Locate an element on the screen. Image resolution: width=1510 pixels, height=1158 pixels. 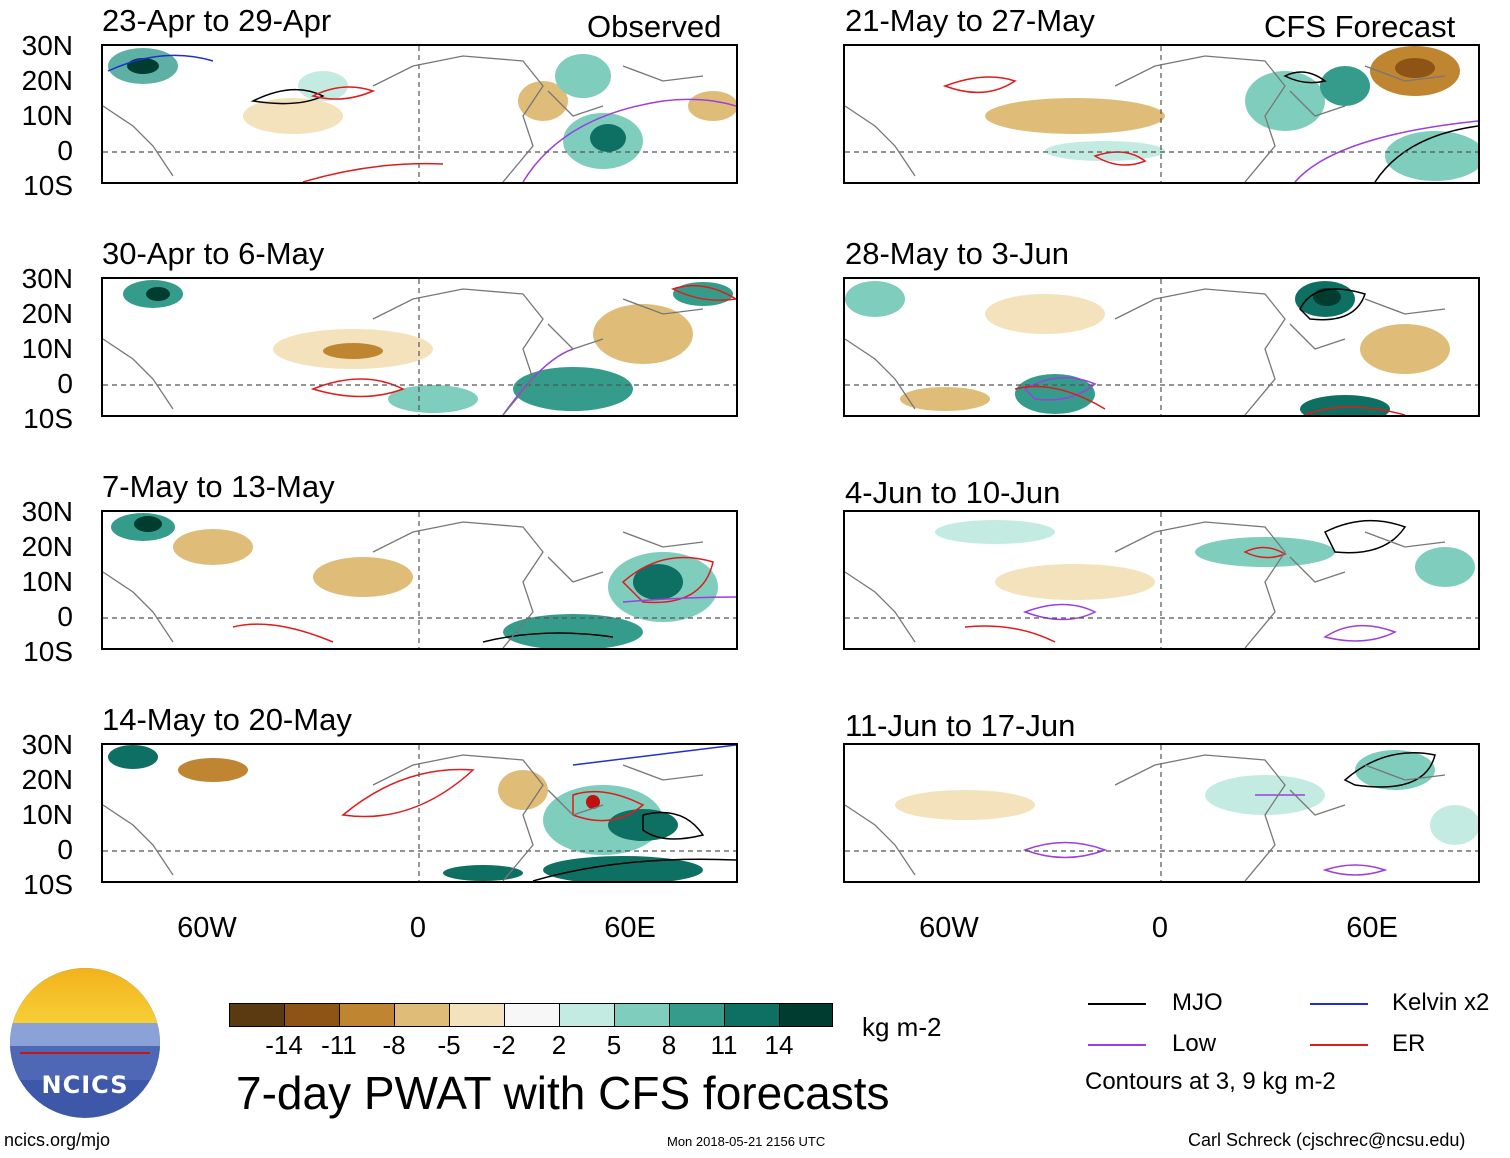
colorbar-tick-label: 14 is located at coordinates (779, 1045).